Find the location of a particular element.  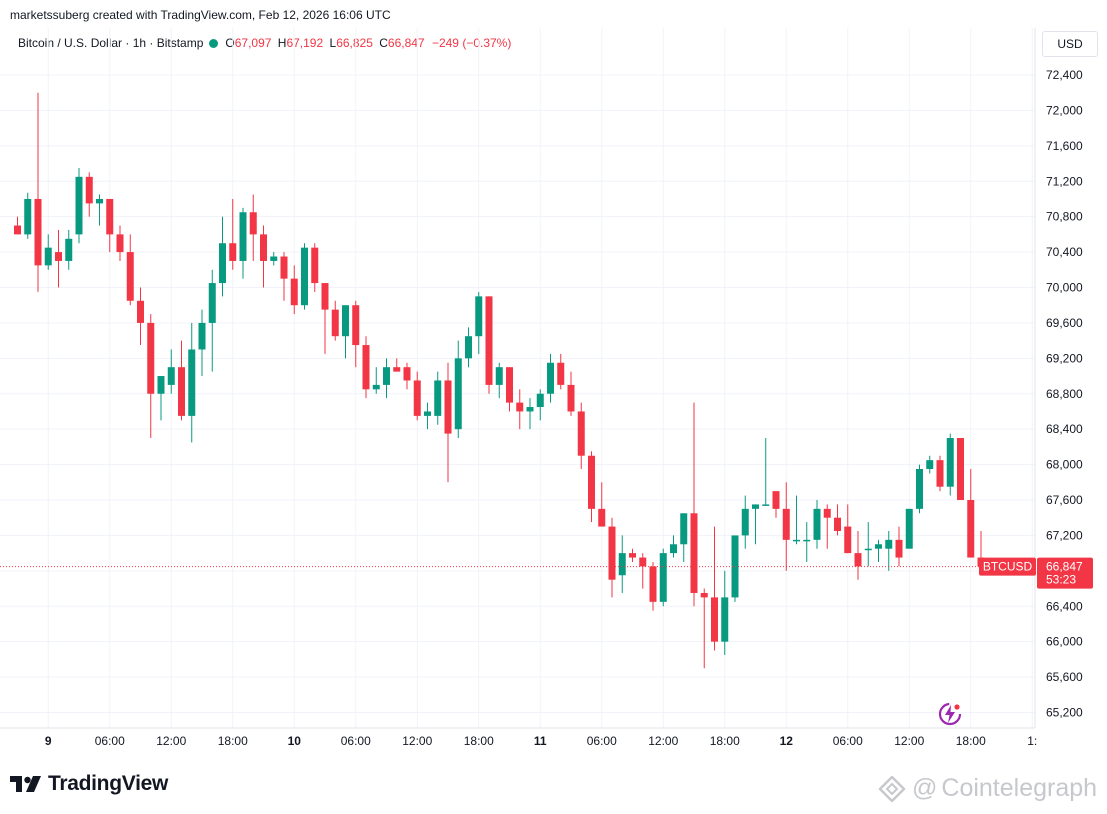

currency-button: USD is located at coordinates (1070, 44).